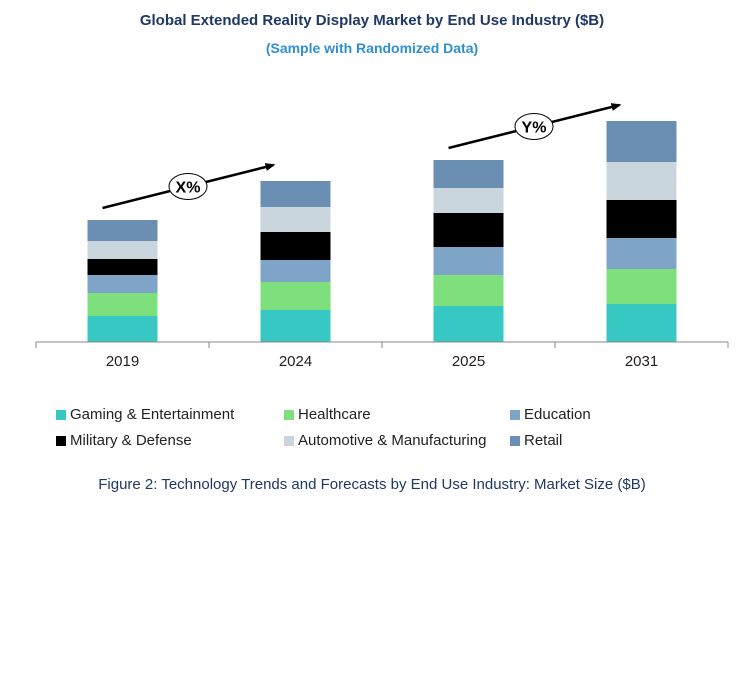 This screenshot has width=744, height=673. What do you see at coordinates (468, 361) in the screenshot?
I see `x-tick-label: 2025` at bounding box center [468, 361].